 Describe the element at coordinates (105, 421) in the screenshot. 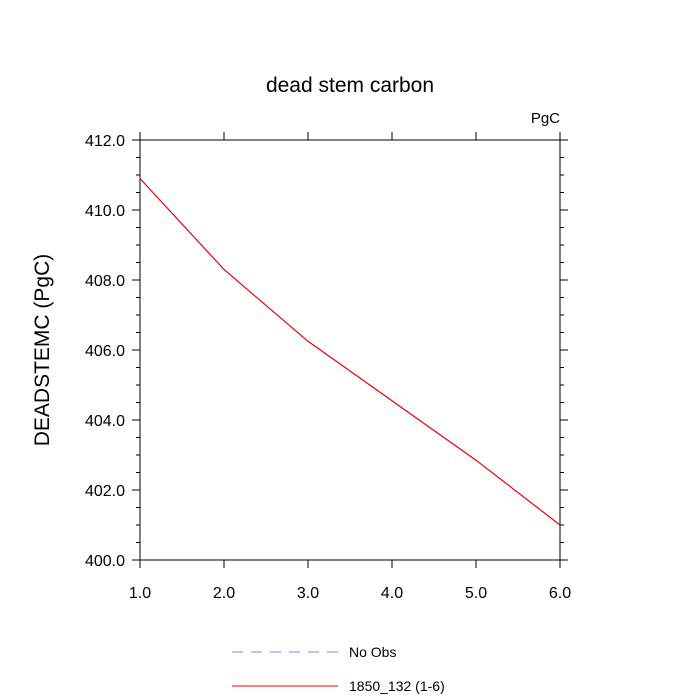

I see `y-tick-label: 404.0` at that location.